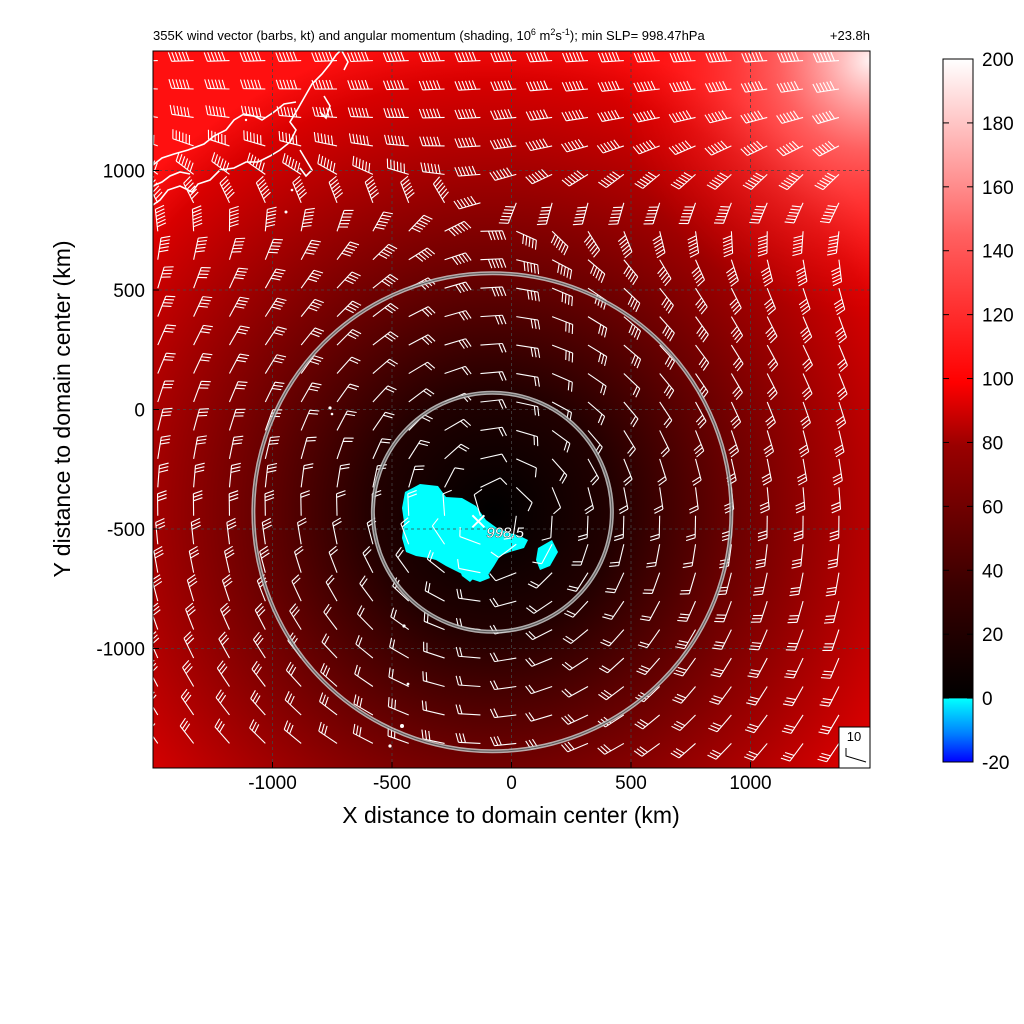 The image size is (1024, 1024). I want to click on colorbar-tick-label: 180, so click(998, 124).